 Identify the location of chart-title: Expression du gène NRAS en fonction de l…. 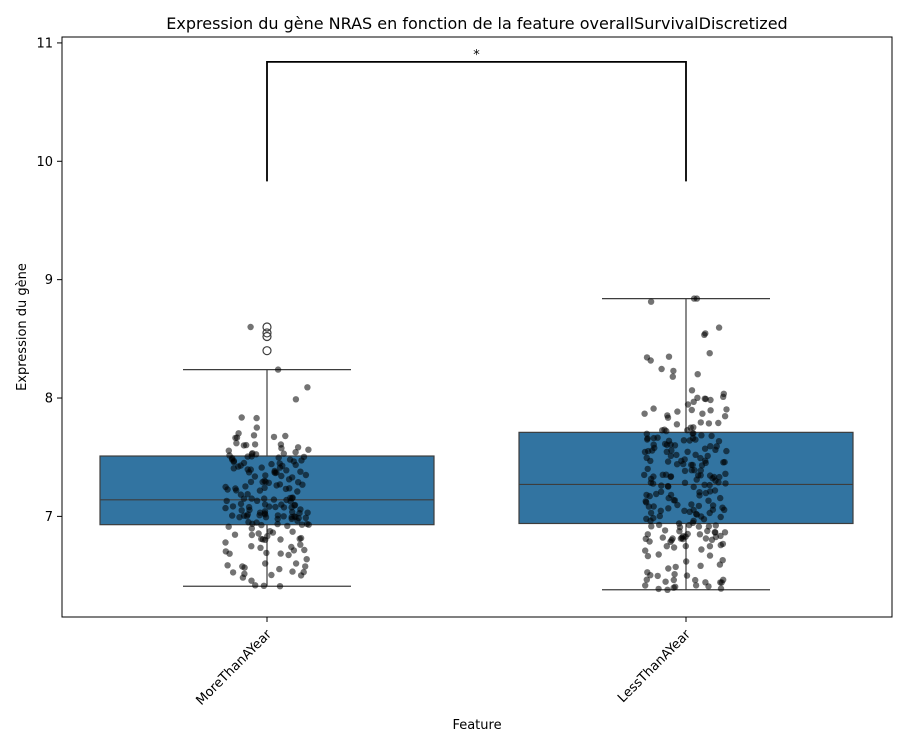
(476, 23).